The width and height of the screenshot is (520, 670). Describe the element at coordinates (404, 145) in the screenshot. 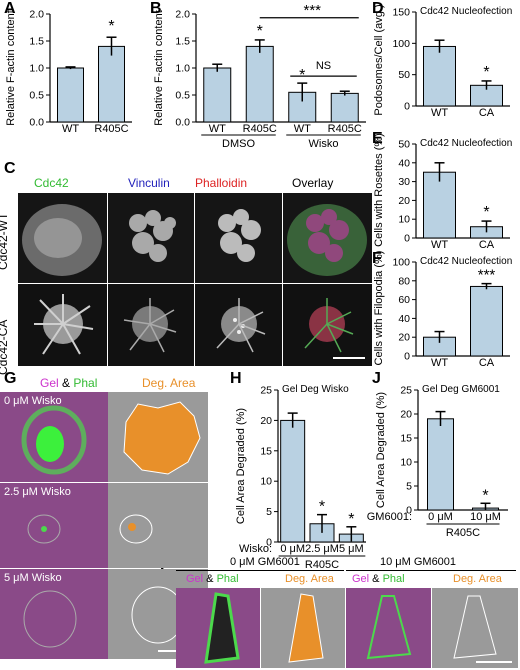

I see `chart-e-ytick-label: 50` at that location.